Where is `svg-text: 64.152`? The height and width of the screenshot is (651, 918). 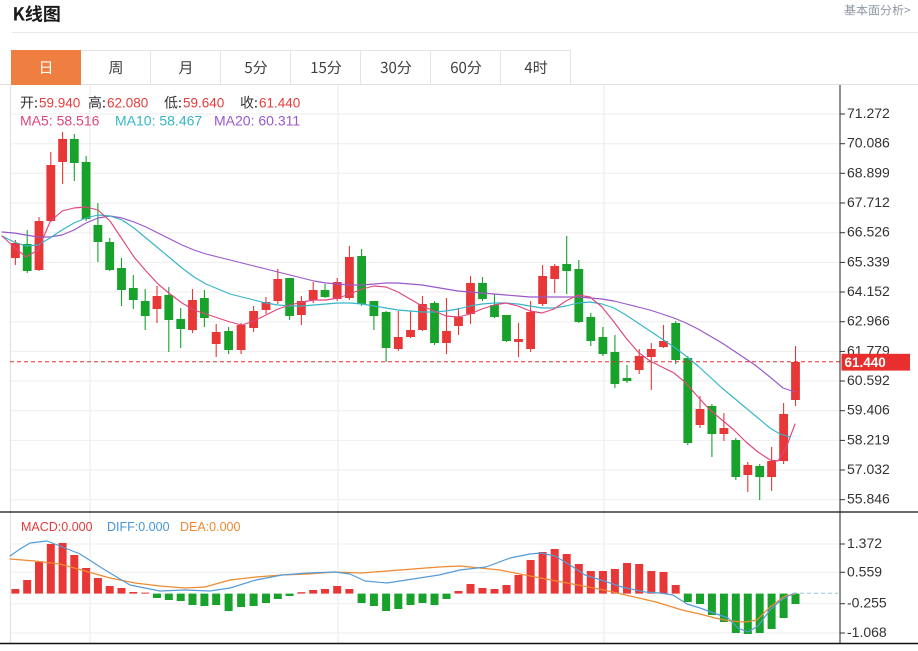
svg-text: 64.152 is located at coordinates (868, 291).